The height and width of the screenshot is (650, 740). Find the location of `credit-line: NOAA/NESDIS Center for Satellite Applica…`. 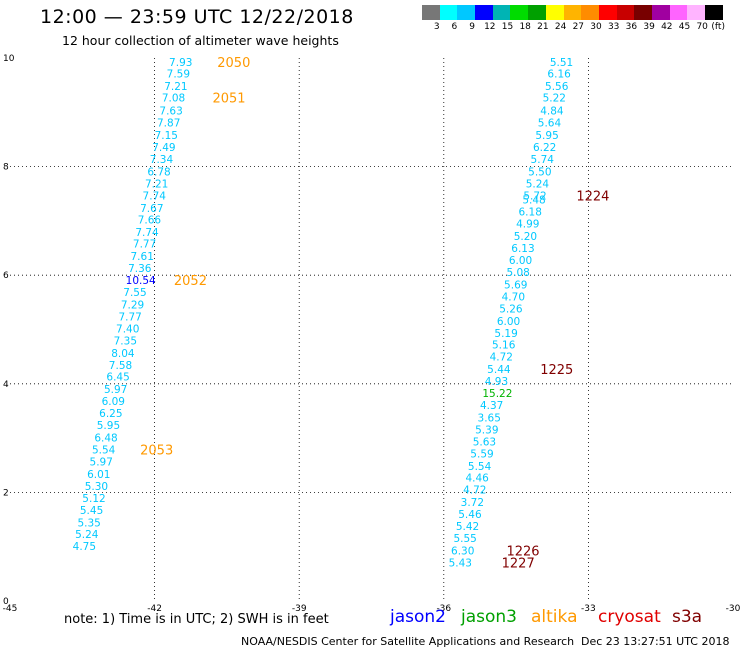

credit-line: NOAA/NESDIS Center for Satellite Applica… is located at coordinates (408, 641).